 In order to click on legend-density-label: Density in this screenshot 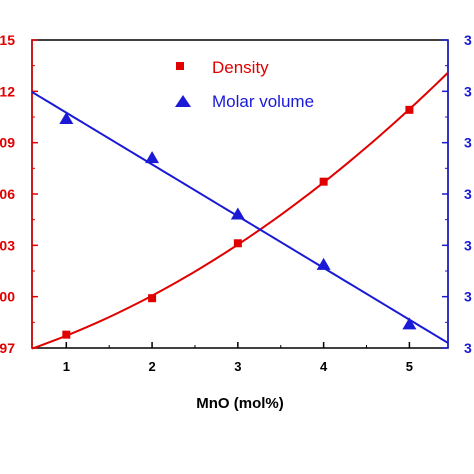, I will do `click(240, 67)`.